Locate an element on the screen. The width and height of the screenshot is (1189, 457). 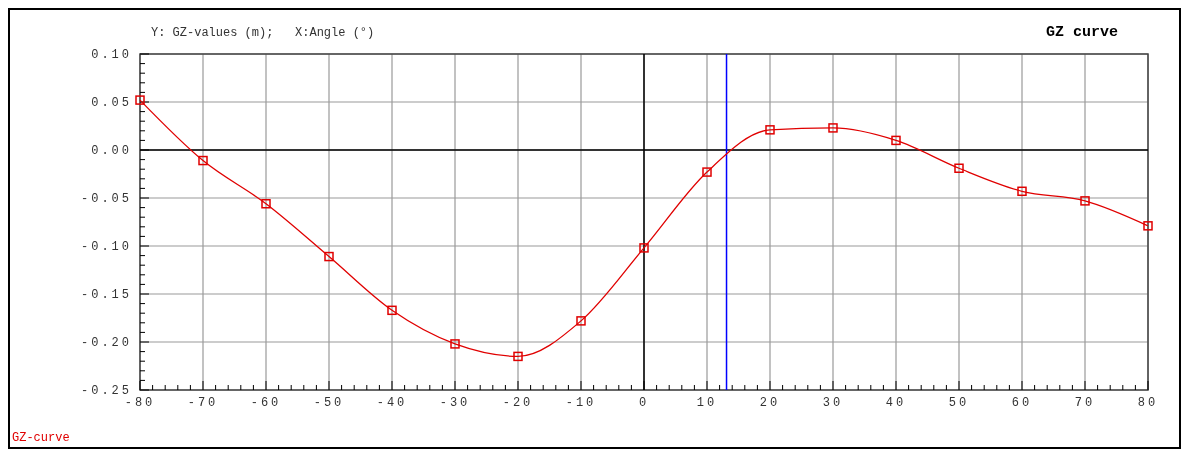
y-tick-label: -0.25 is located at coordinates (106, 391).